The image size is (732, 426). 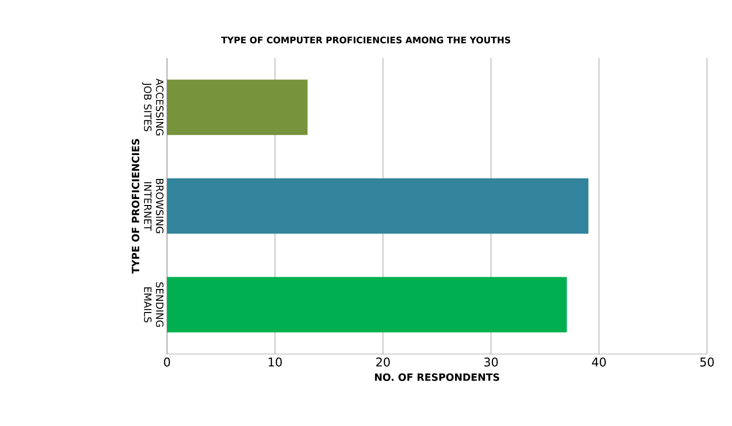 I want to click on x-tick-label: 0, so click(x=167, y=362).